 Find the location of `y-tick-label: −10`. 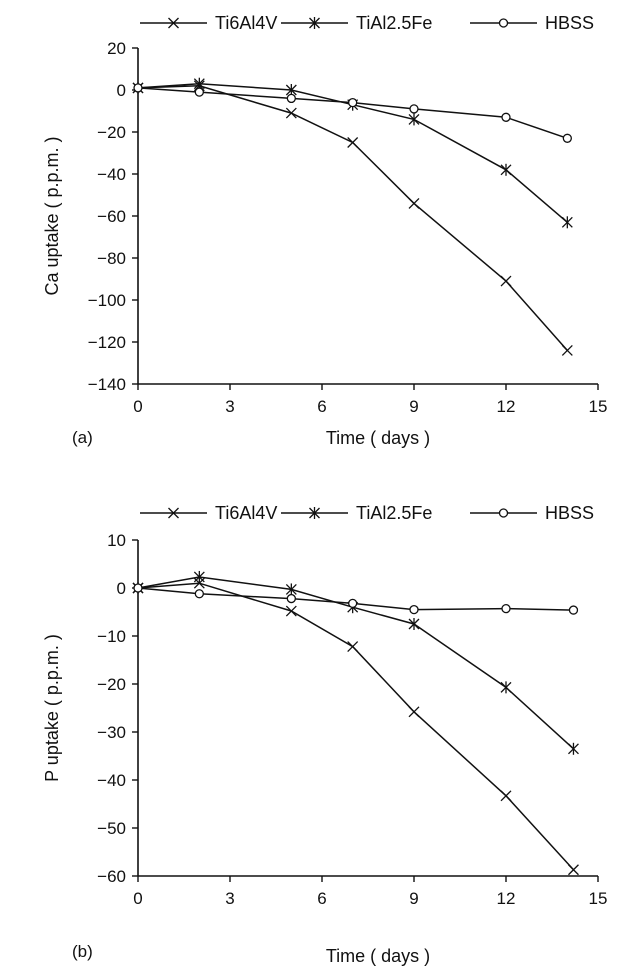

y-tick-label: −10 is located at coordinates (111, 636).